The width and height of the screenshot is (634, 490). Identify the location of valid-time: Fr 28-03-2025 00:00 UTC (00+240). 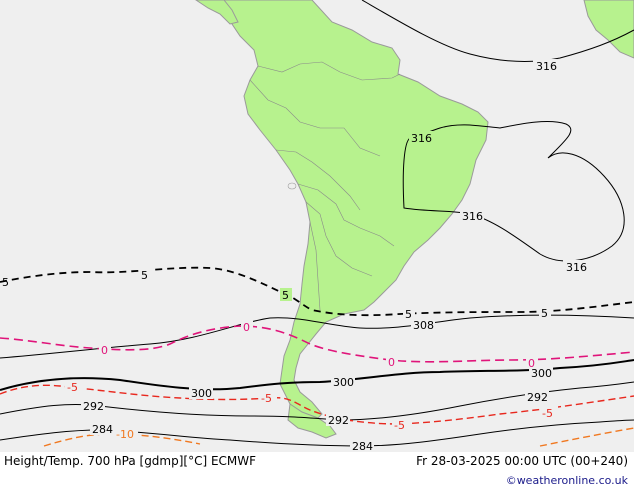
(522, 461).